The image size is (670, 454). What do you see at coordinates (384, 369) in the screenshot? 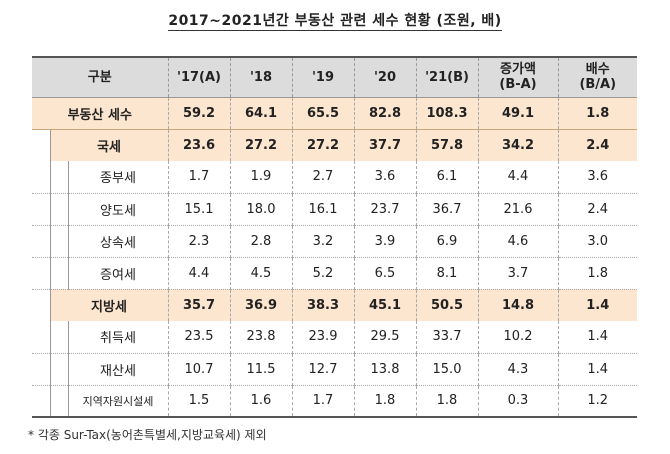
I see `value-cell: 13.8` at bounding box center [384, 369].